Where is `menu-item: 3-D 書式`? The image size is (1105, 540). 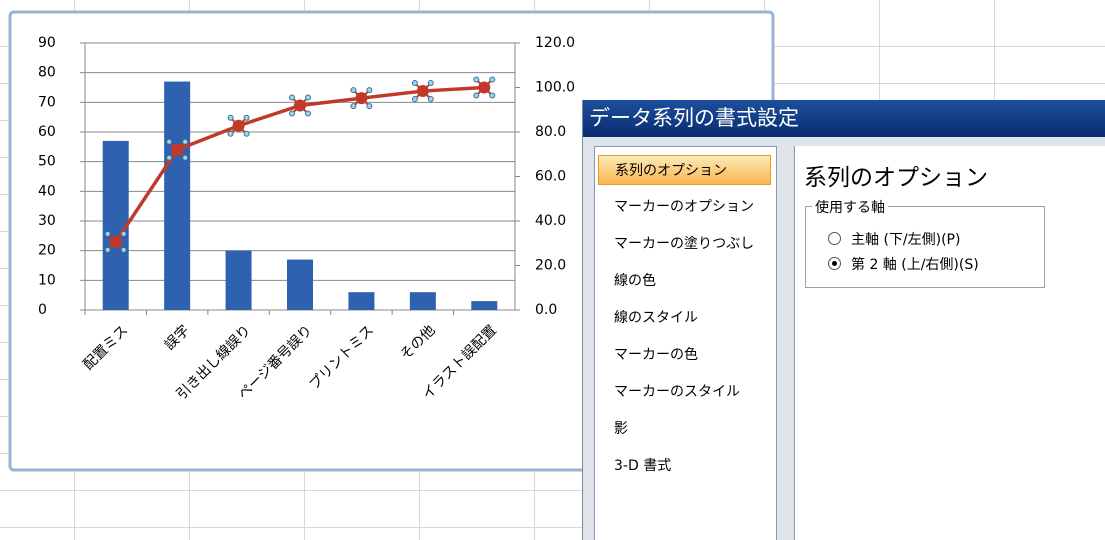
menu-item: 3-D 書式 is located at coordinates (643, 466).